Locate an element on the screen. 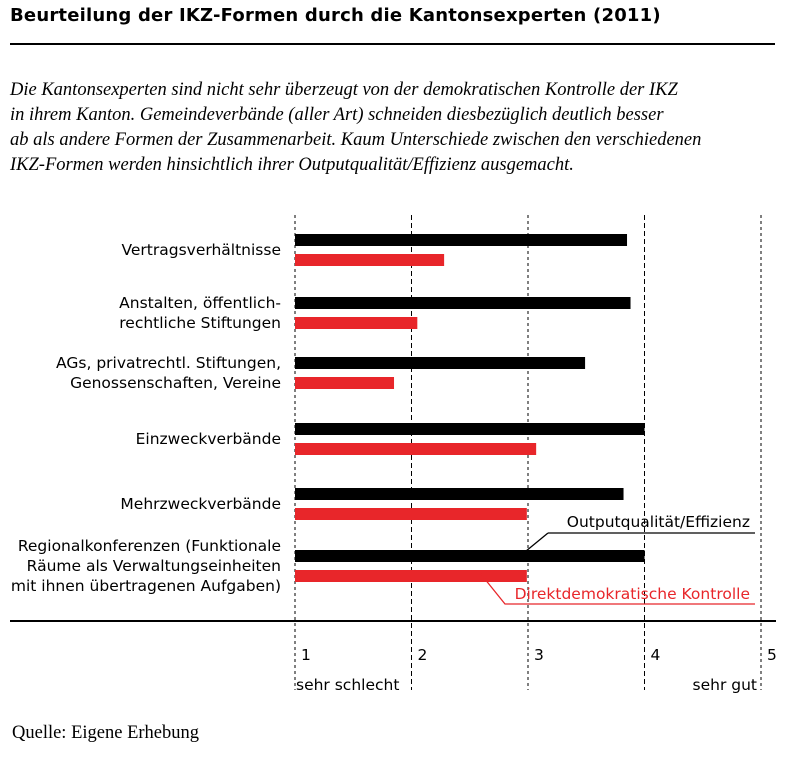  legend-output-leader is located at coordinates (527, 544).